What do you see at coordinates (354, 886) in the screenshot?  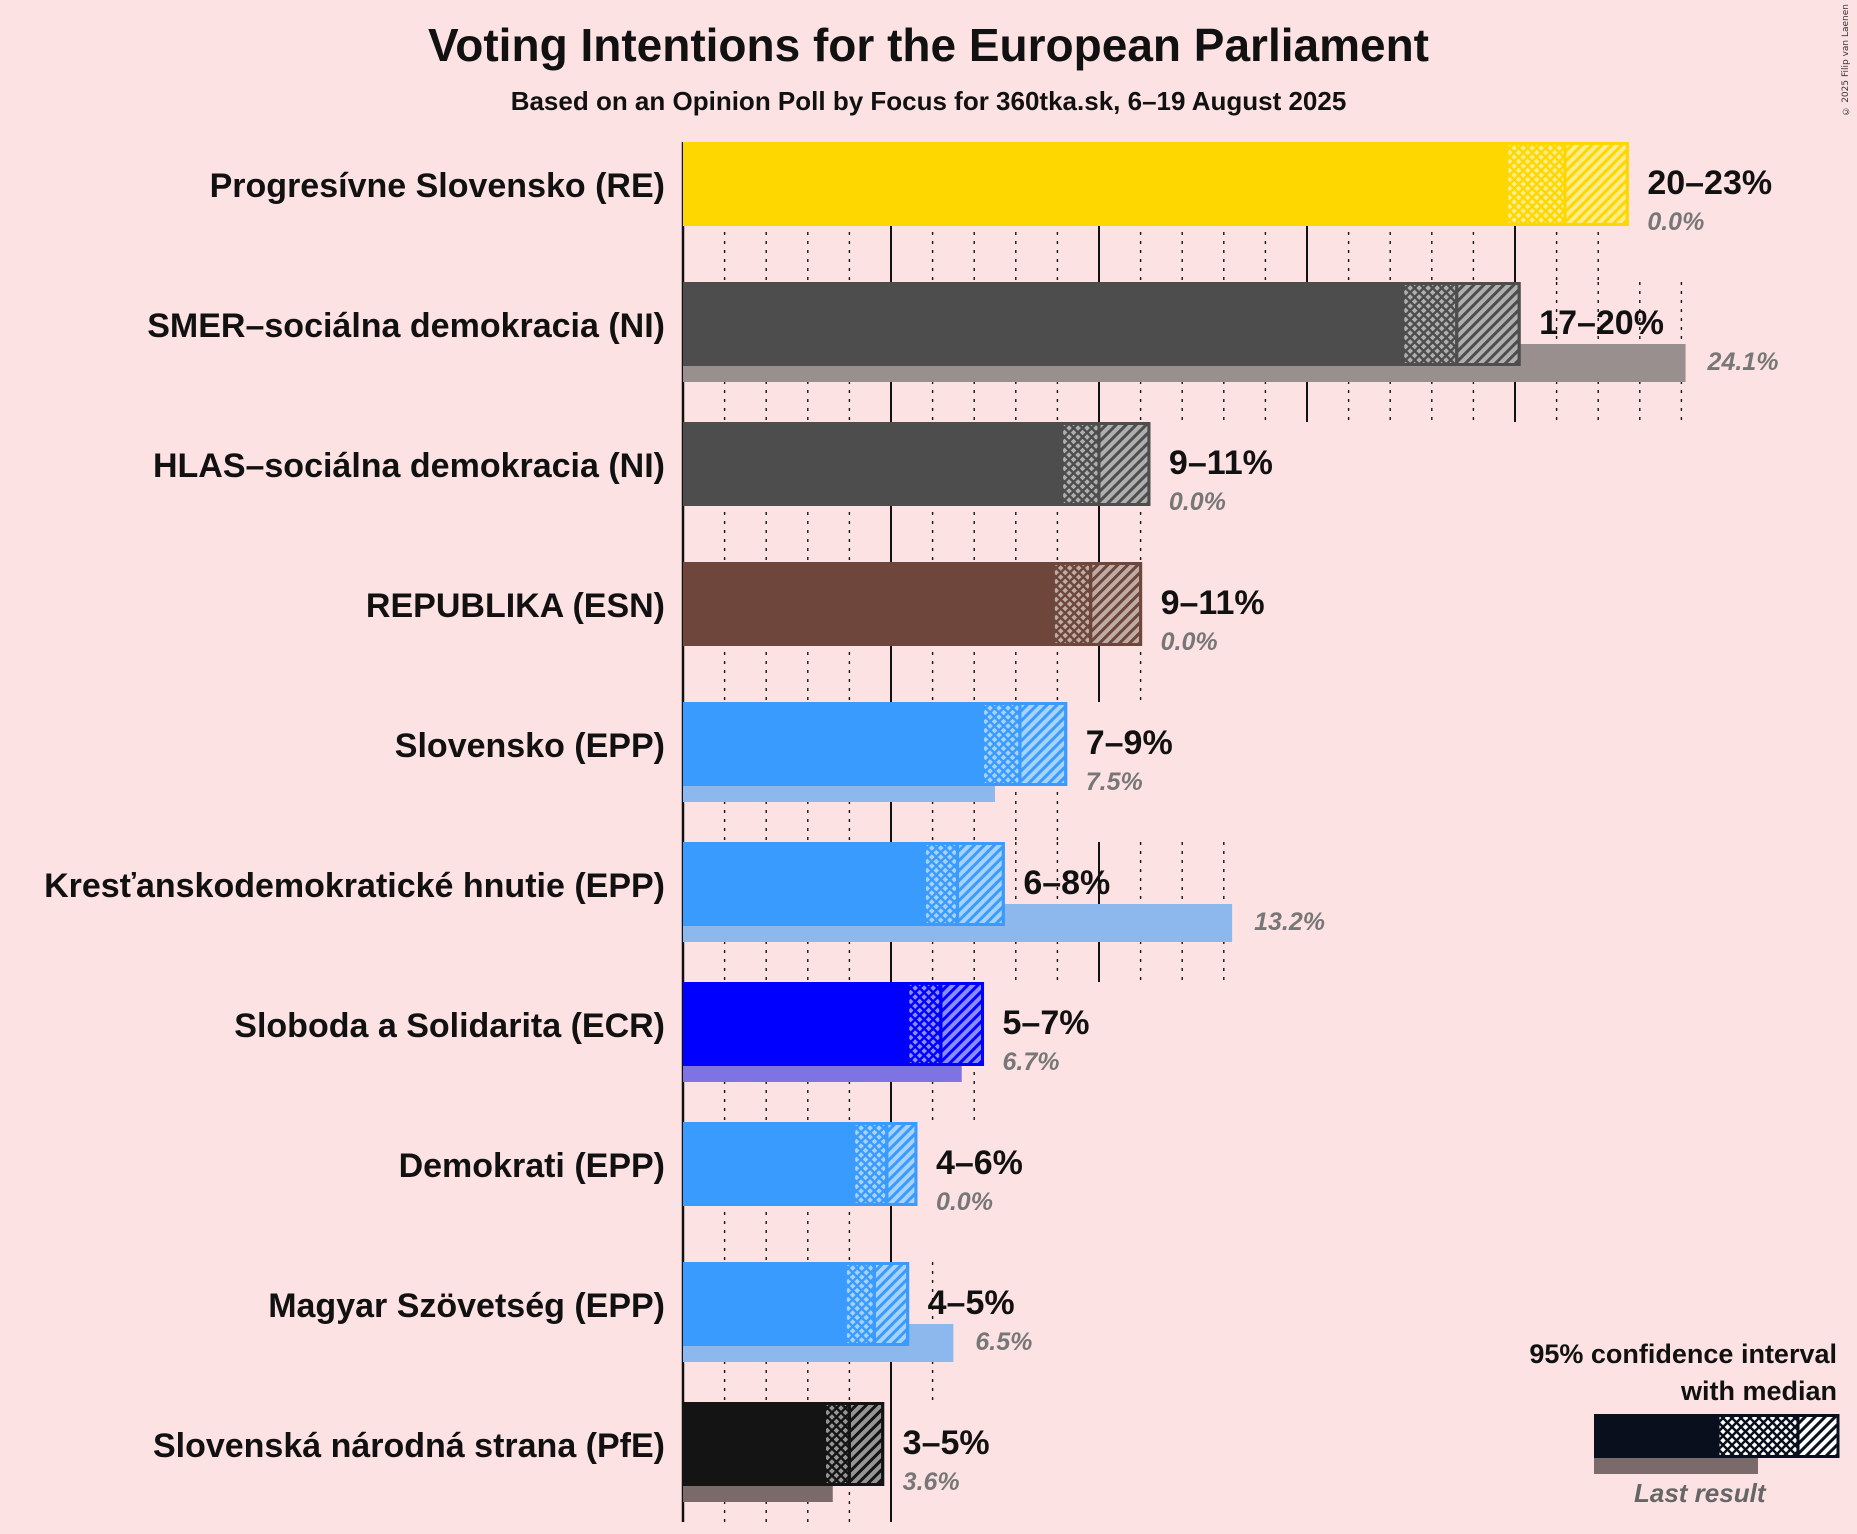 I see `party-name-label: Kresťanskodemokratické hnutie (EPP)` at bounding box center [354, 886].